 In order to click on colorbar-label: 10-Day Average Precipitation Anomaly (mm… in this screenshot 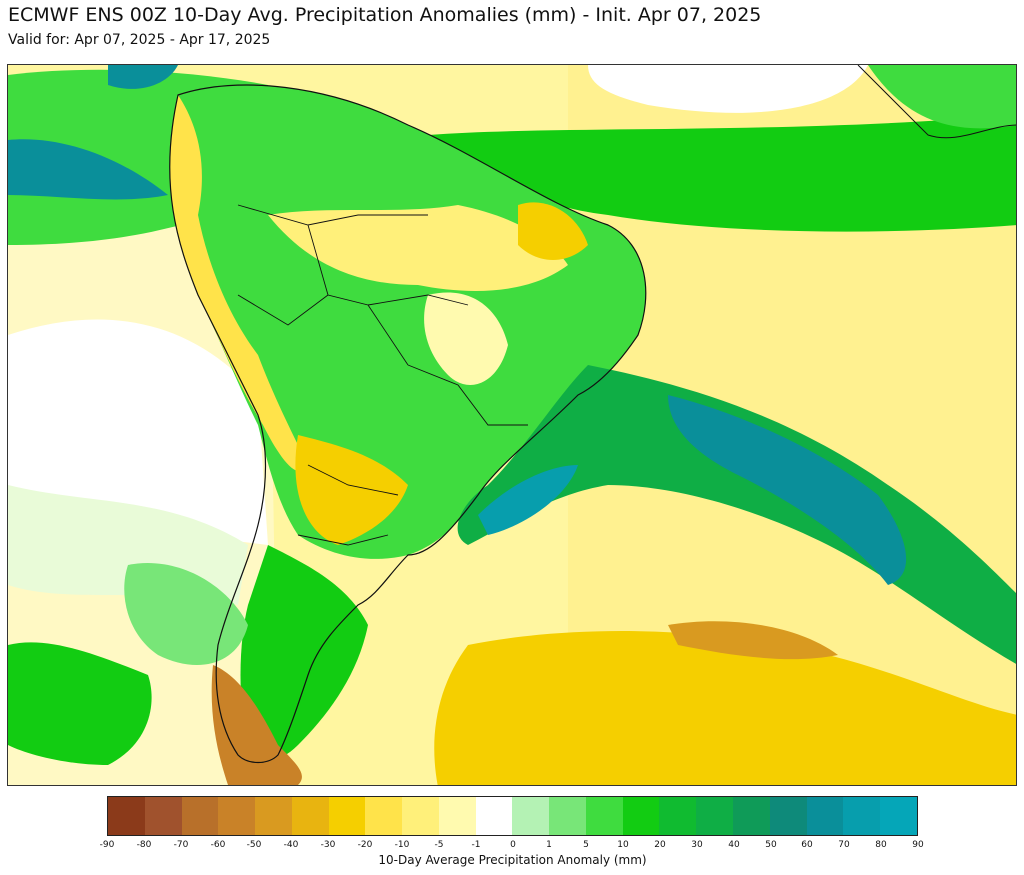, I will do `click(512, 860)`.